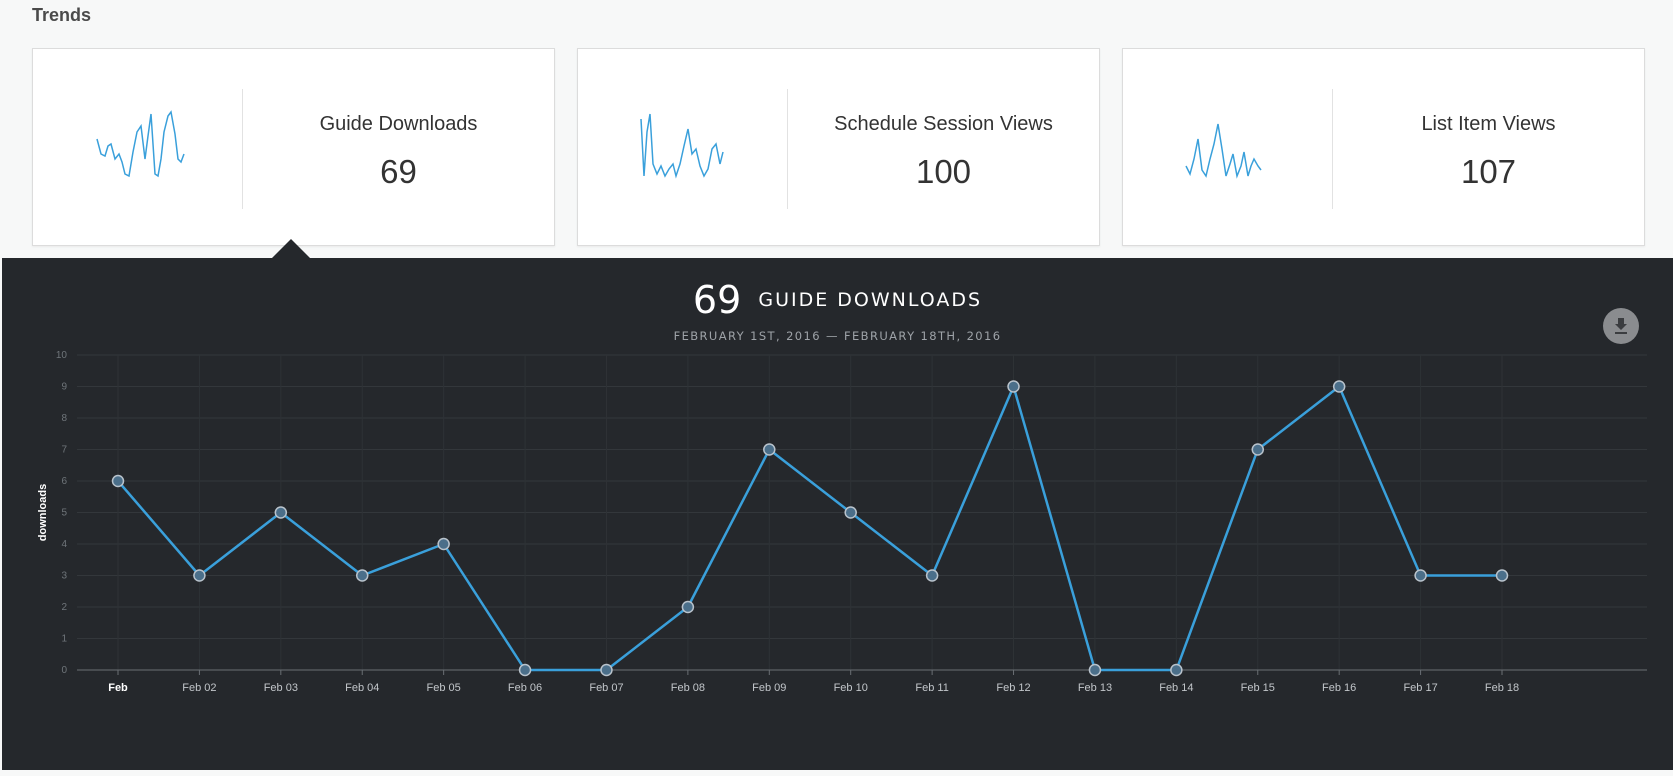 This screenshot has height=776, width=1673. Describe the element at coordinates (444, 688) in the screenshot. I see `x-tick-label: Feb 05` at that location.